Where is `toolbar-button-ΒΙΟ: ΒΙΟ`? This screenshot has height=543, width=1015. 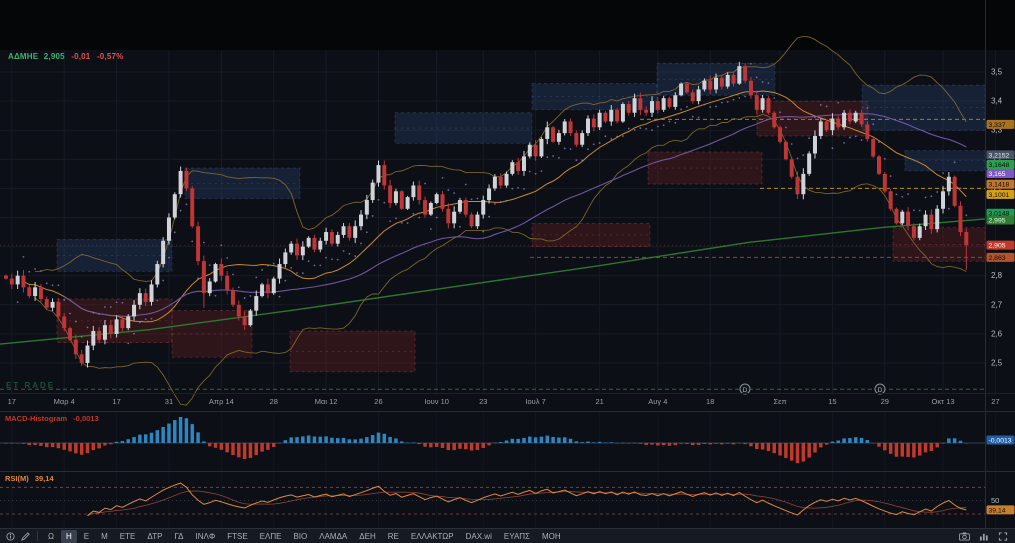
toolbar-button-ΒΙΟ: ΒΙΟ is located at coordinates (300, 536).